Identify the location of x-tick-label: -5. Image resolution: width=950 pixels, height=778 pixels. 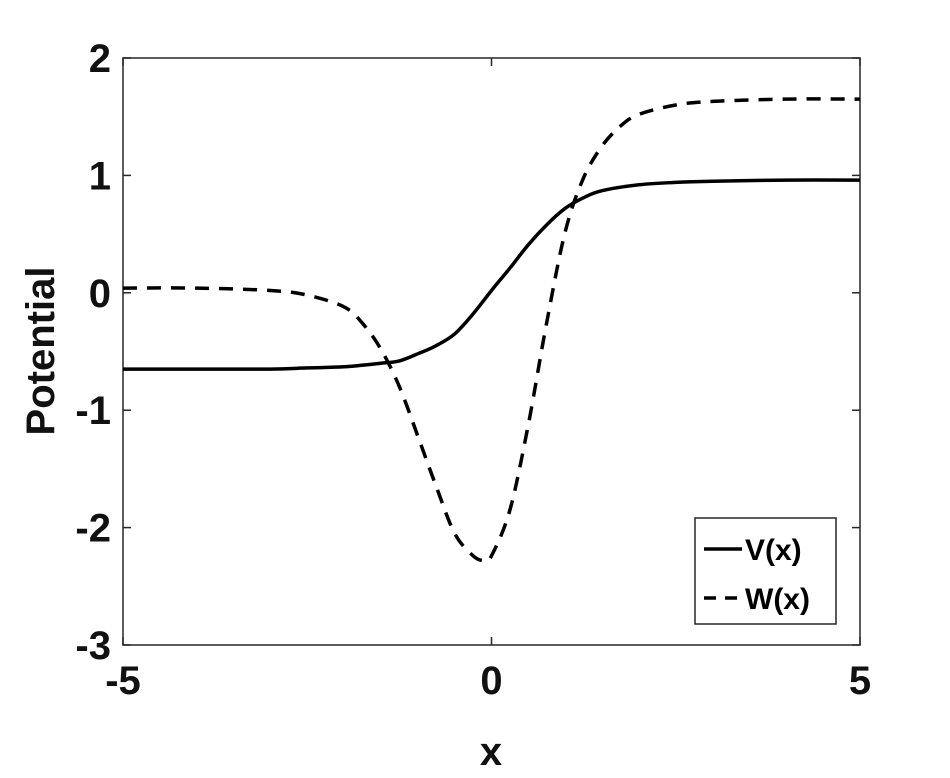
(123, 681).